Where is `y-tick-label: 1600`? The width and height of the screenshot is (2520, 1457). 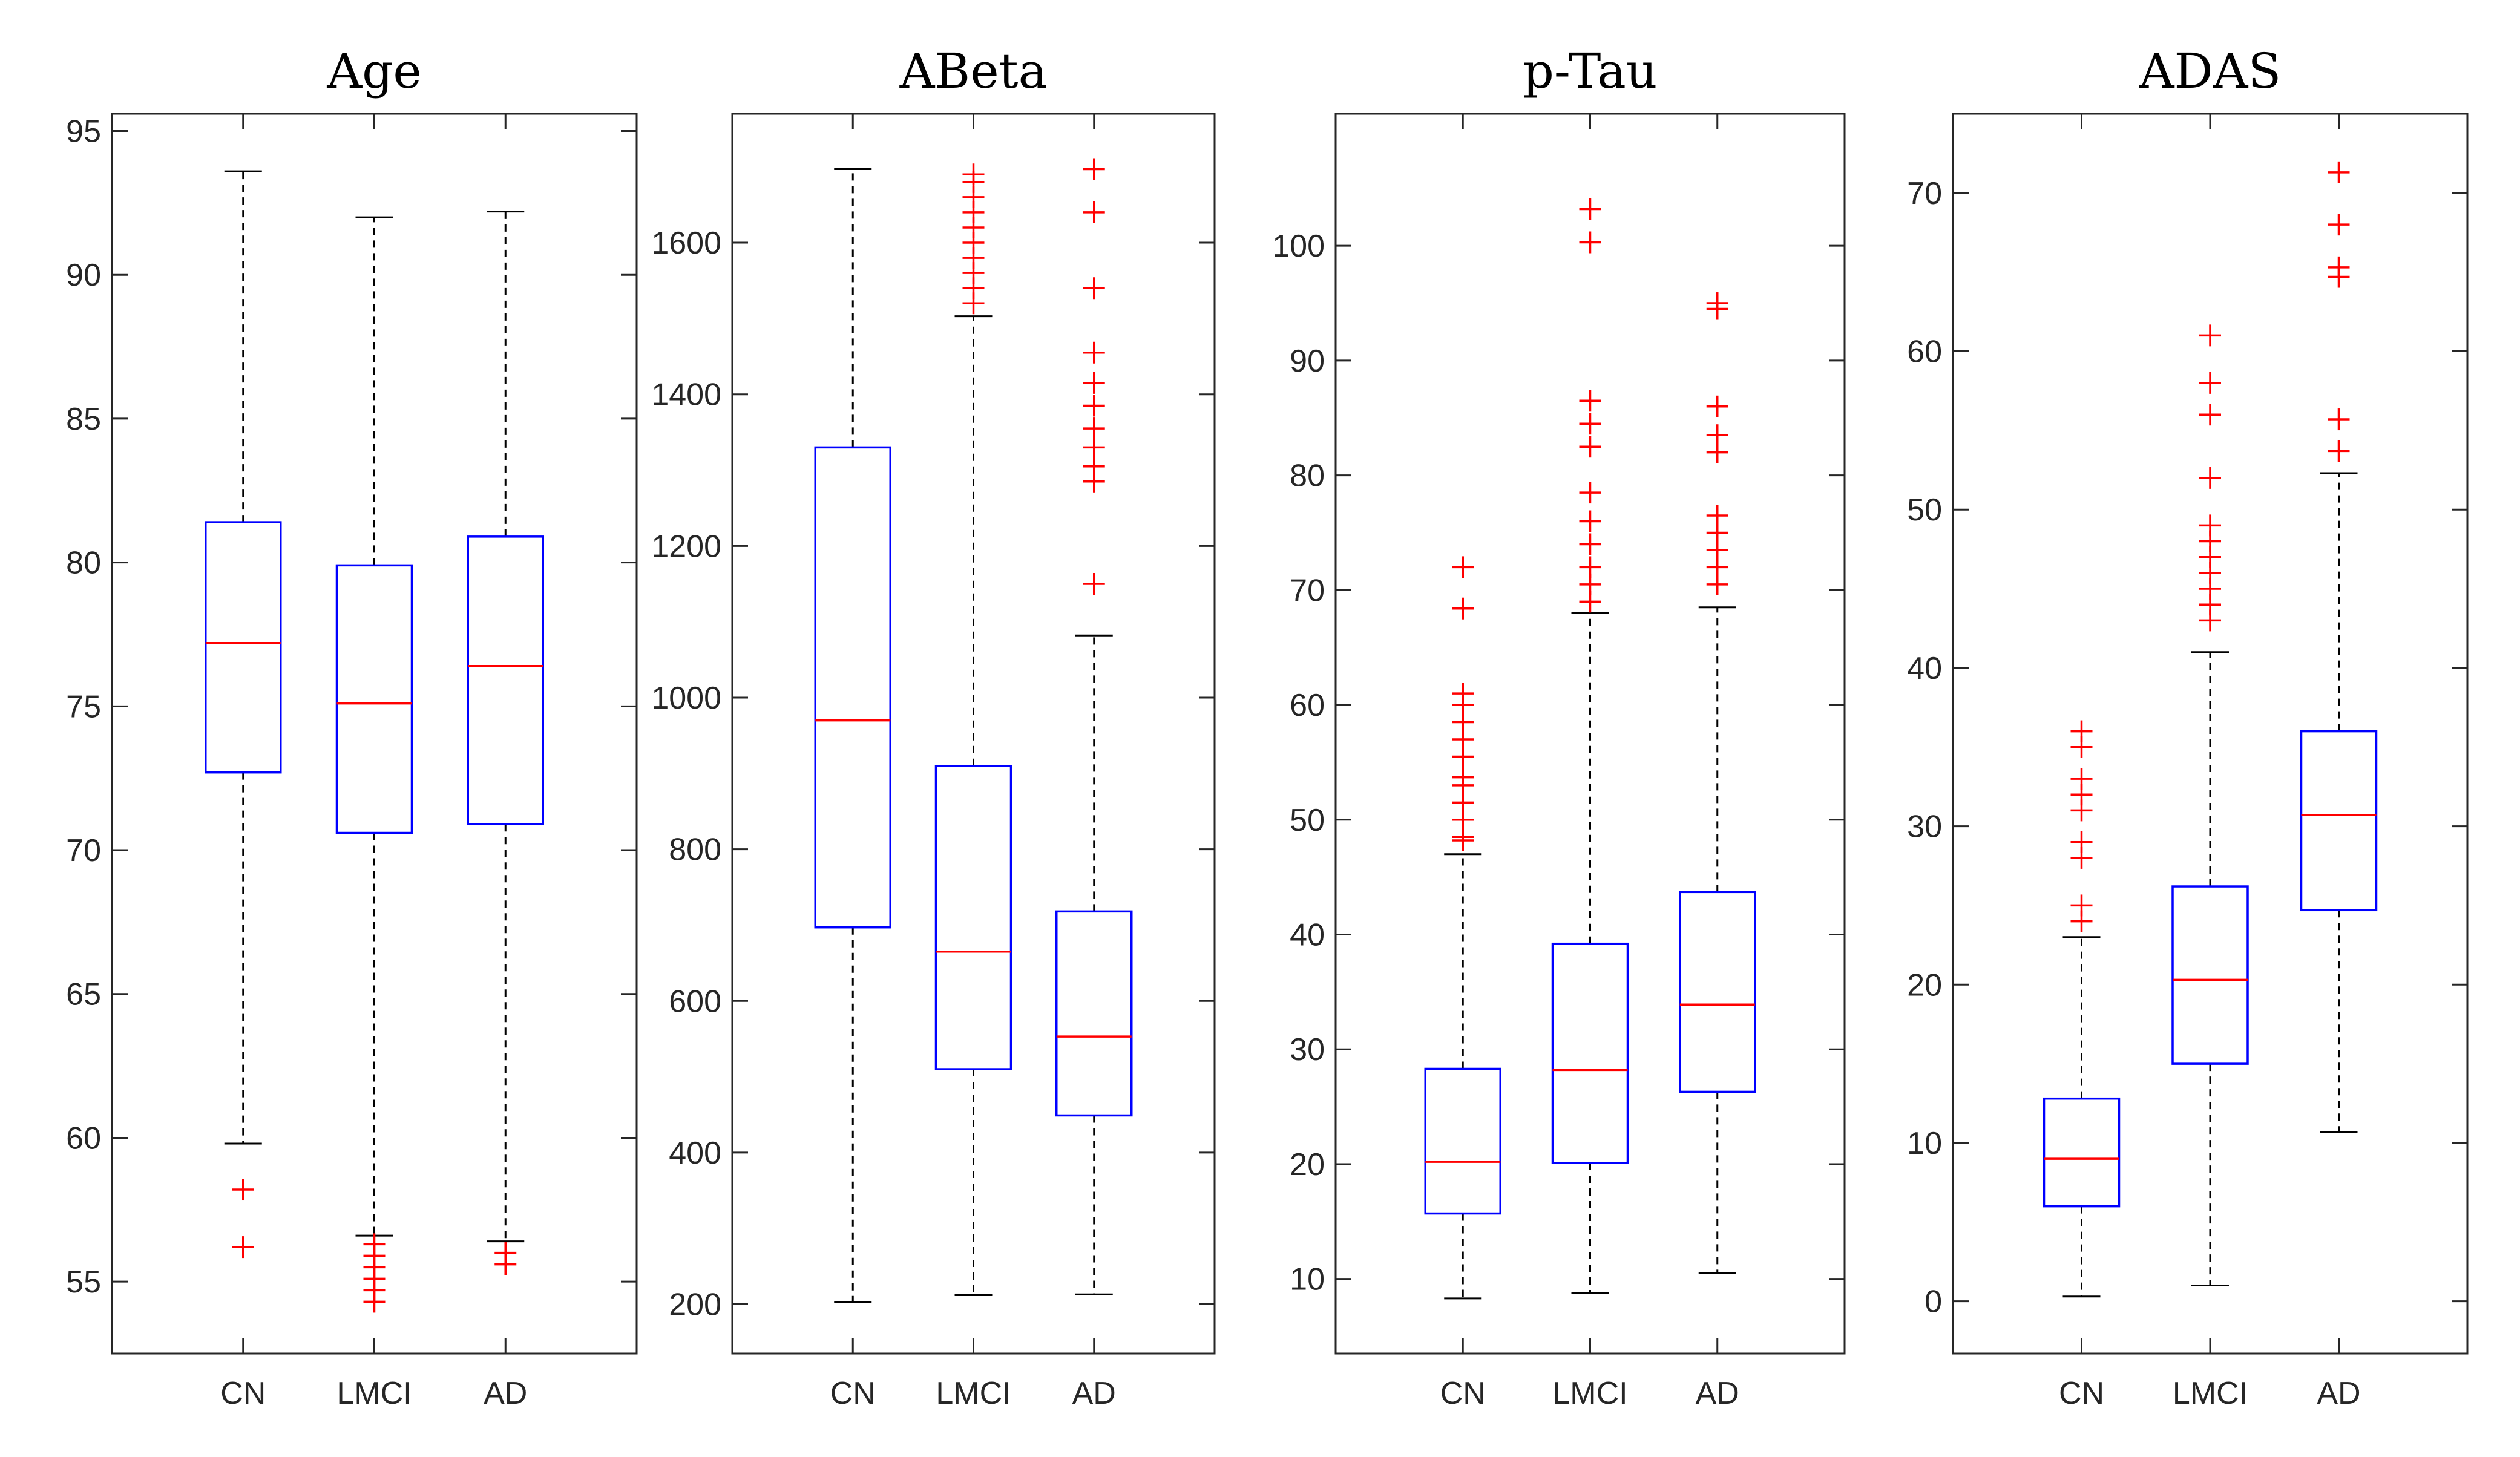
y-tick-label: 1600 is located at coordinates (686, 243).